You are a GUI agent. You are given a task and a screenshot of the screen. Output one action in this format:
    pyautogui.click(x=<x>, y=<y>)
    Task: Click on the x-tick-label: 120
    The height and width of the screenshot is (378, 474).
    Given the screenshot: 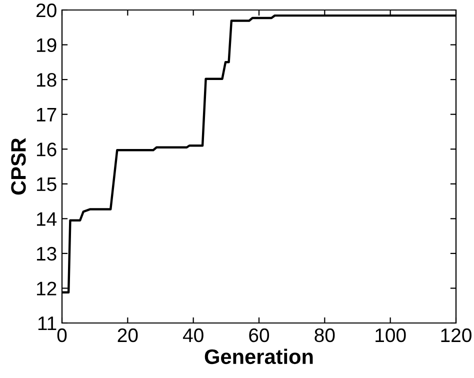 What is the action you would take?
    pyautogui.click(x=456, y=335)
    